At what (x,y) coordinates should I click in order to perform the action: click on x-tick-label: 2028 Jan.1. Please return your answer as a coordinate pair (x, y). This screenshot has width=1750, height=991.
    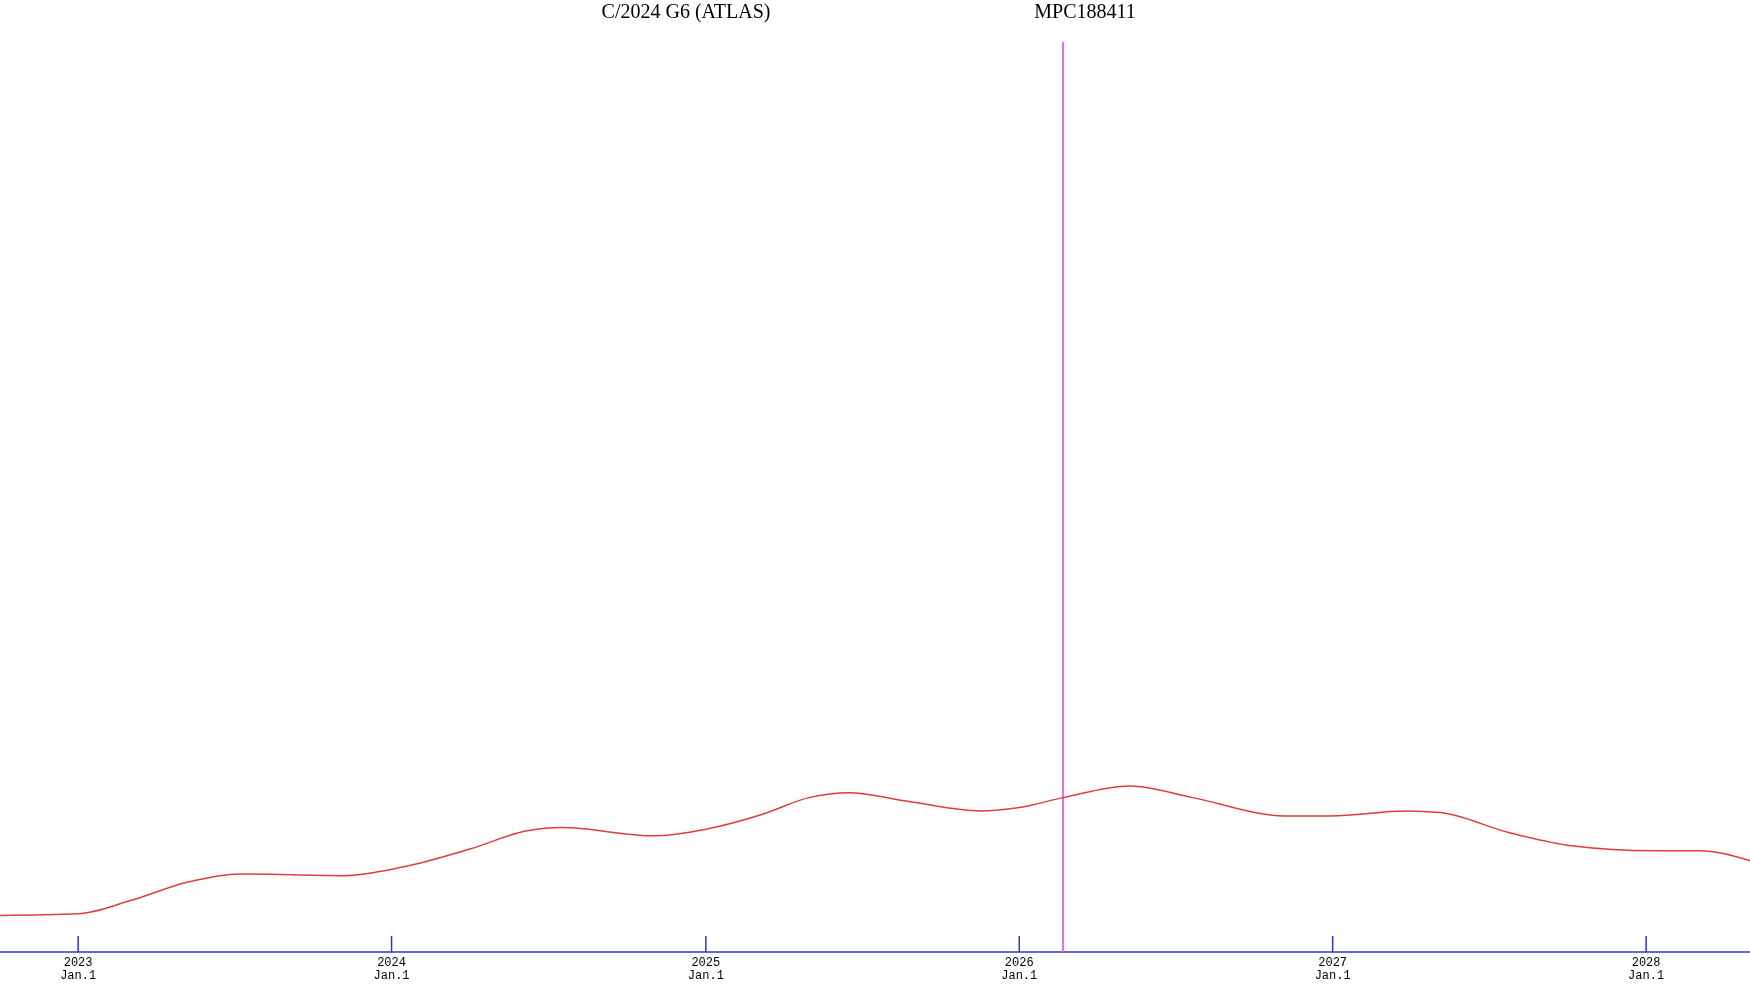
    Looking at the image, I should click on (1646, 969).